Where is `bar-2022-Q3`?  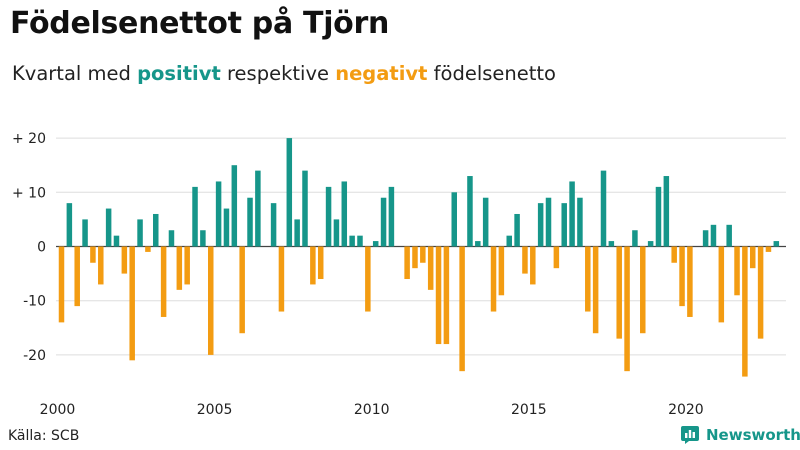 bar-2022-Q3 is located at coordinates (768, 249).